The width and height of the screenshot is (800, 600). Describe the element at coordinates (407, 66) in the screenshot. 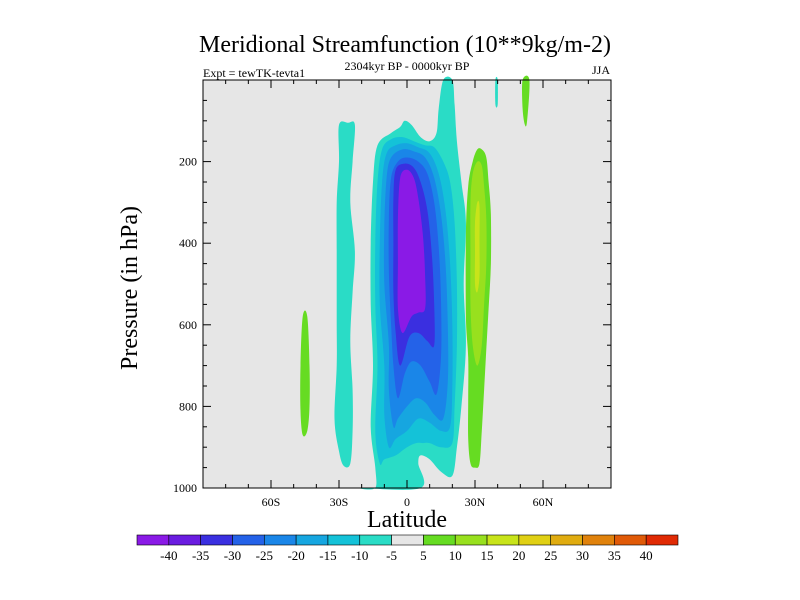

I see `center-subtitle: 2304kyr BP - 0000kyr BP` at that location.